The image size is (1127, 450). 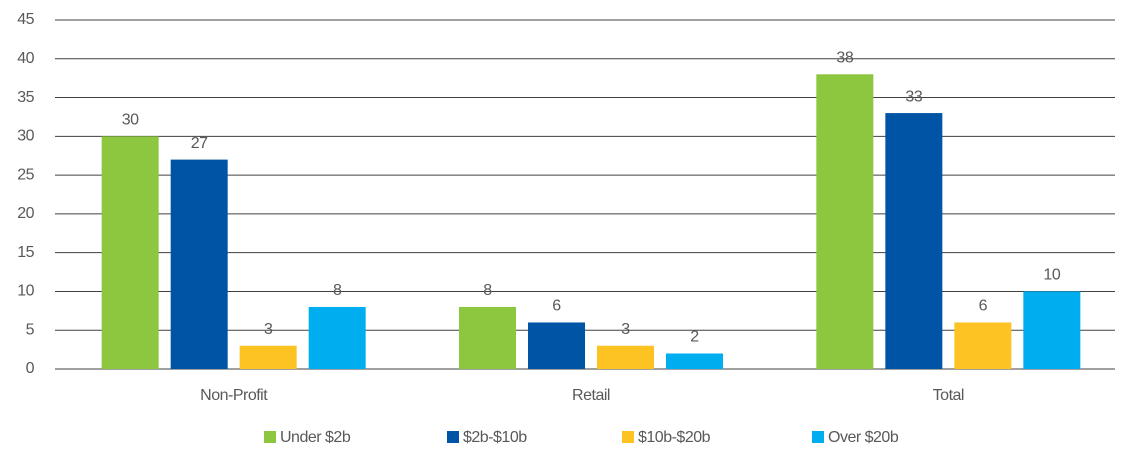 I want to click on y-tick-label: 15, so click(x=25, y=252).